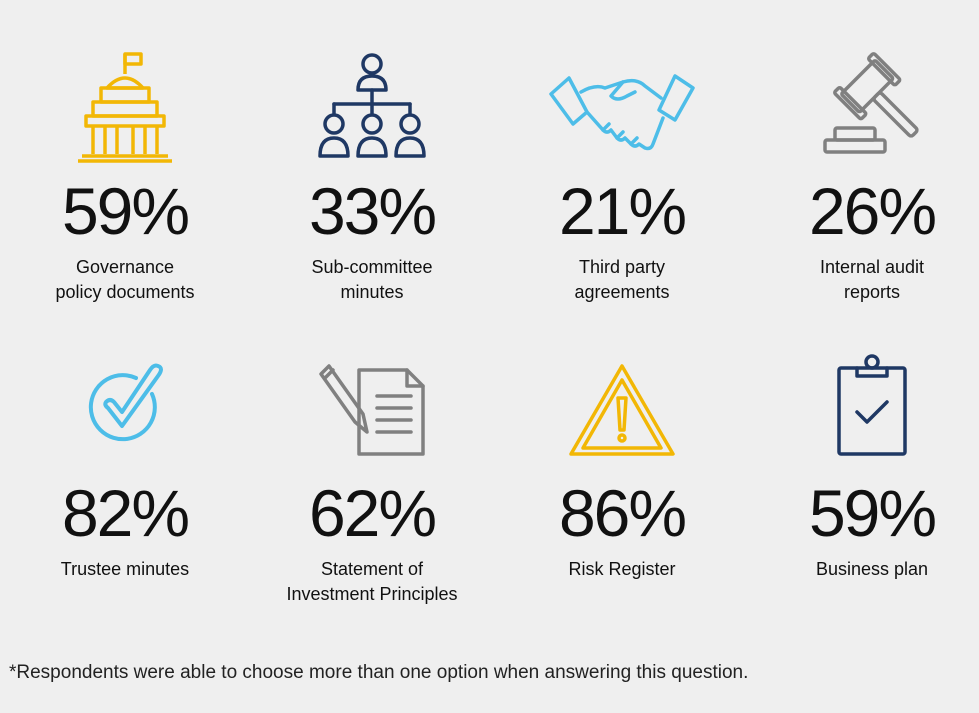 The width and height of the screenshot is (979, 713). What do you see at coordinates (372, 211) in the screenshot?
I see `stat-value: 33%` at bounding box center [372, 211].